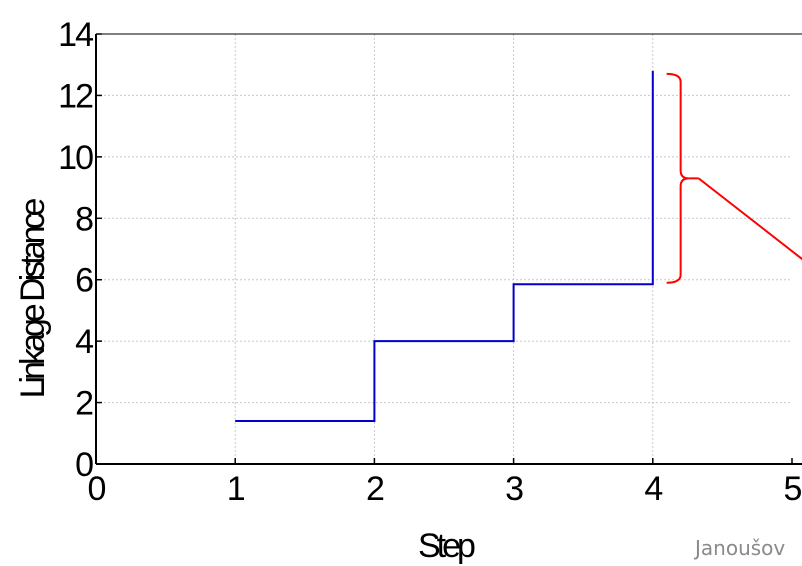 Image resolution: width=802 pixels, height=566 pixels. I want to click on credit-text: Janoušov, so click(740, 548).